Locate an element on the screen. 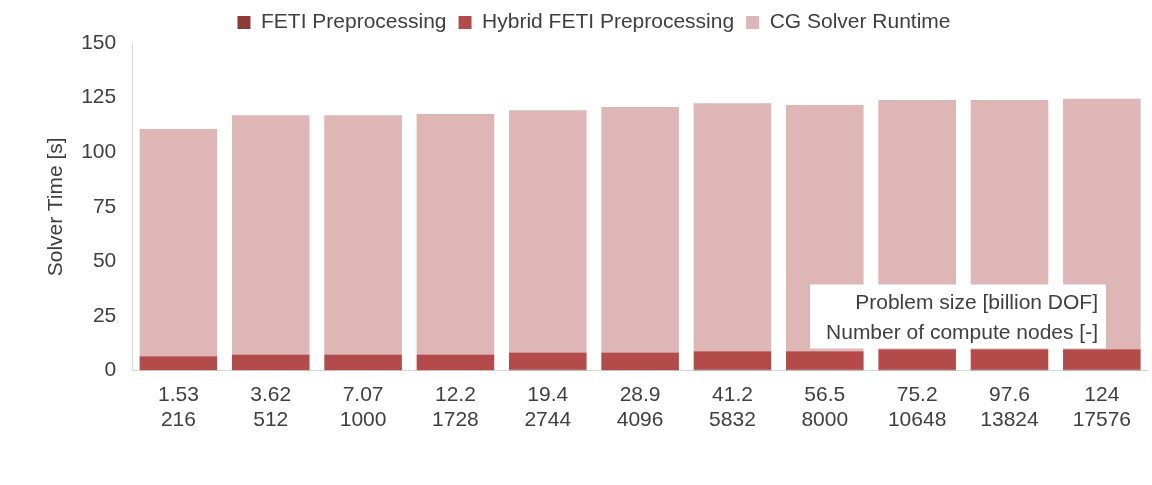  annotation: Problem size [billion DOF] is located at coordinates (976, 302).